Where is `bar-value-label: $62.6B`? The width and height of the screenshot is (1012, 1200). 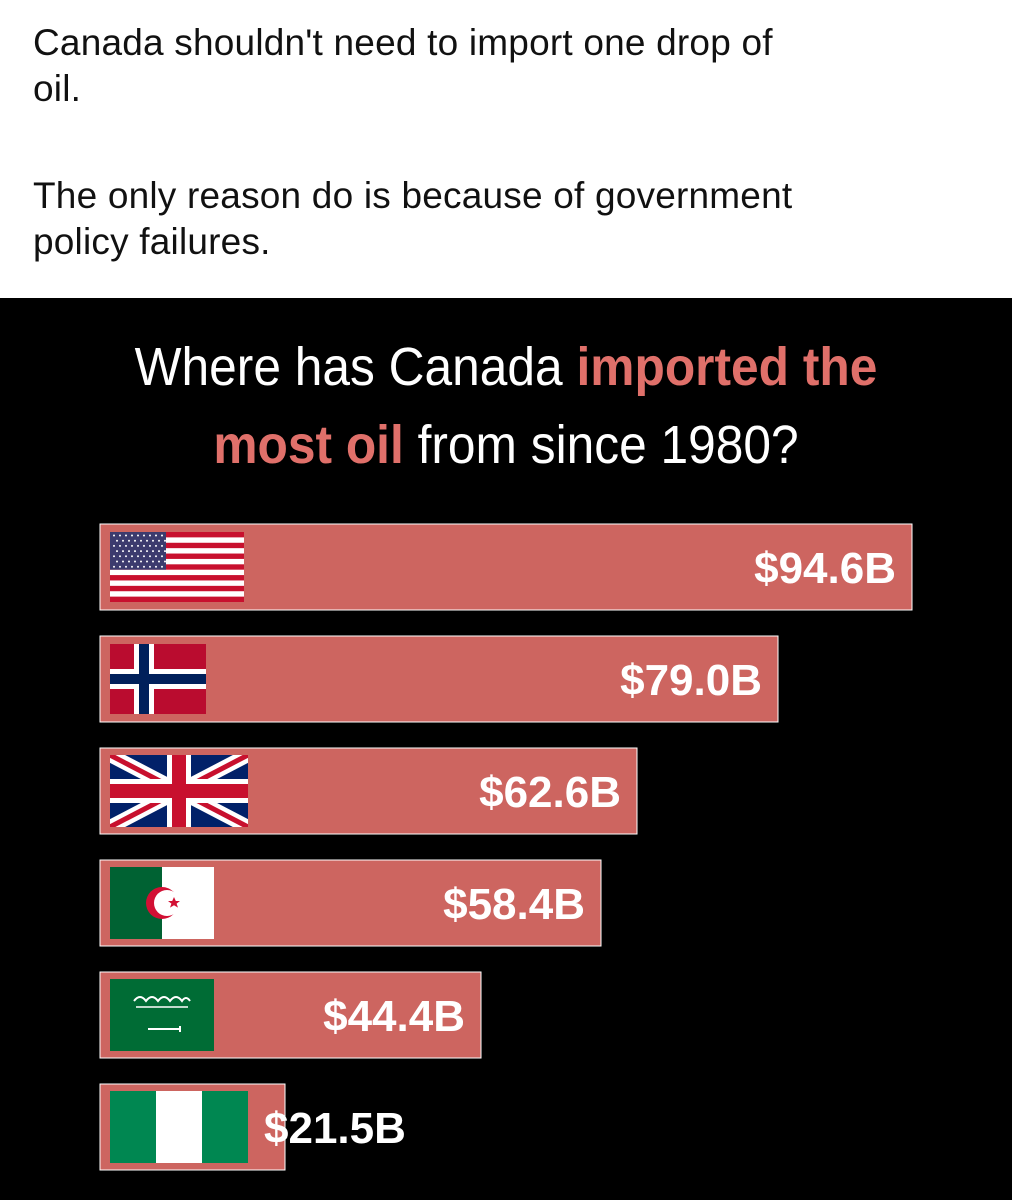
bar-value-label: $62.6B is located at coordinates (550, 792).